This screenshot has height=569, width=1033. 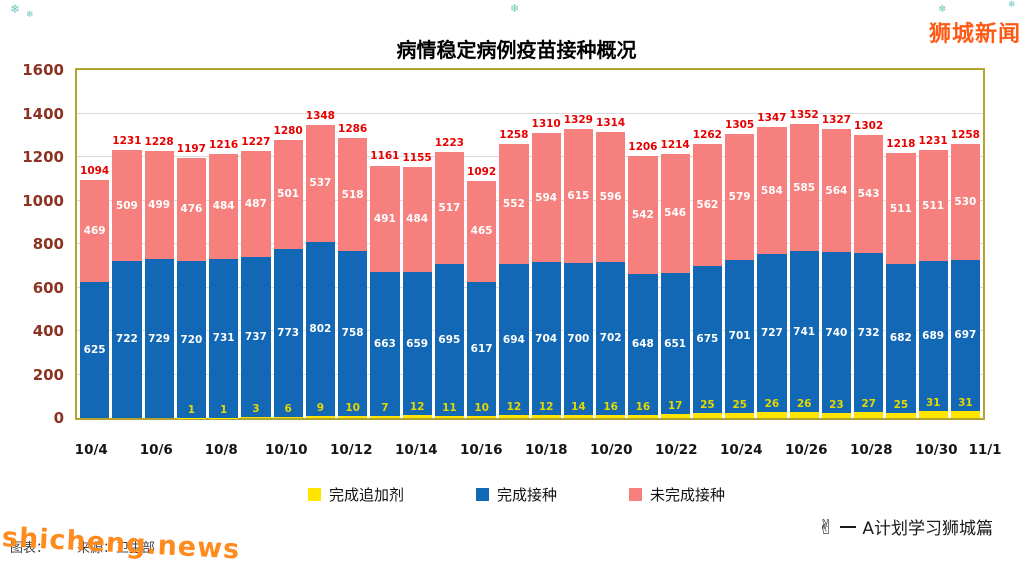 I want to click on x-tick-label: 10/22, so click(x=676, y=450).